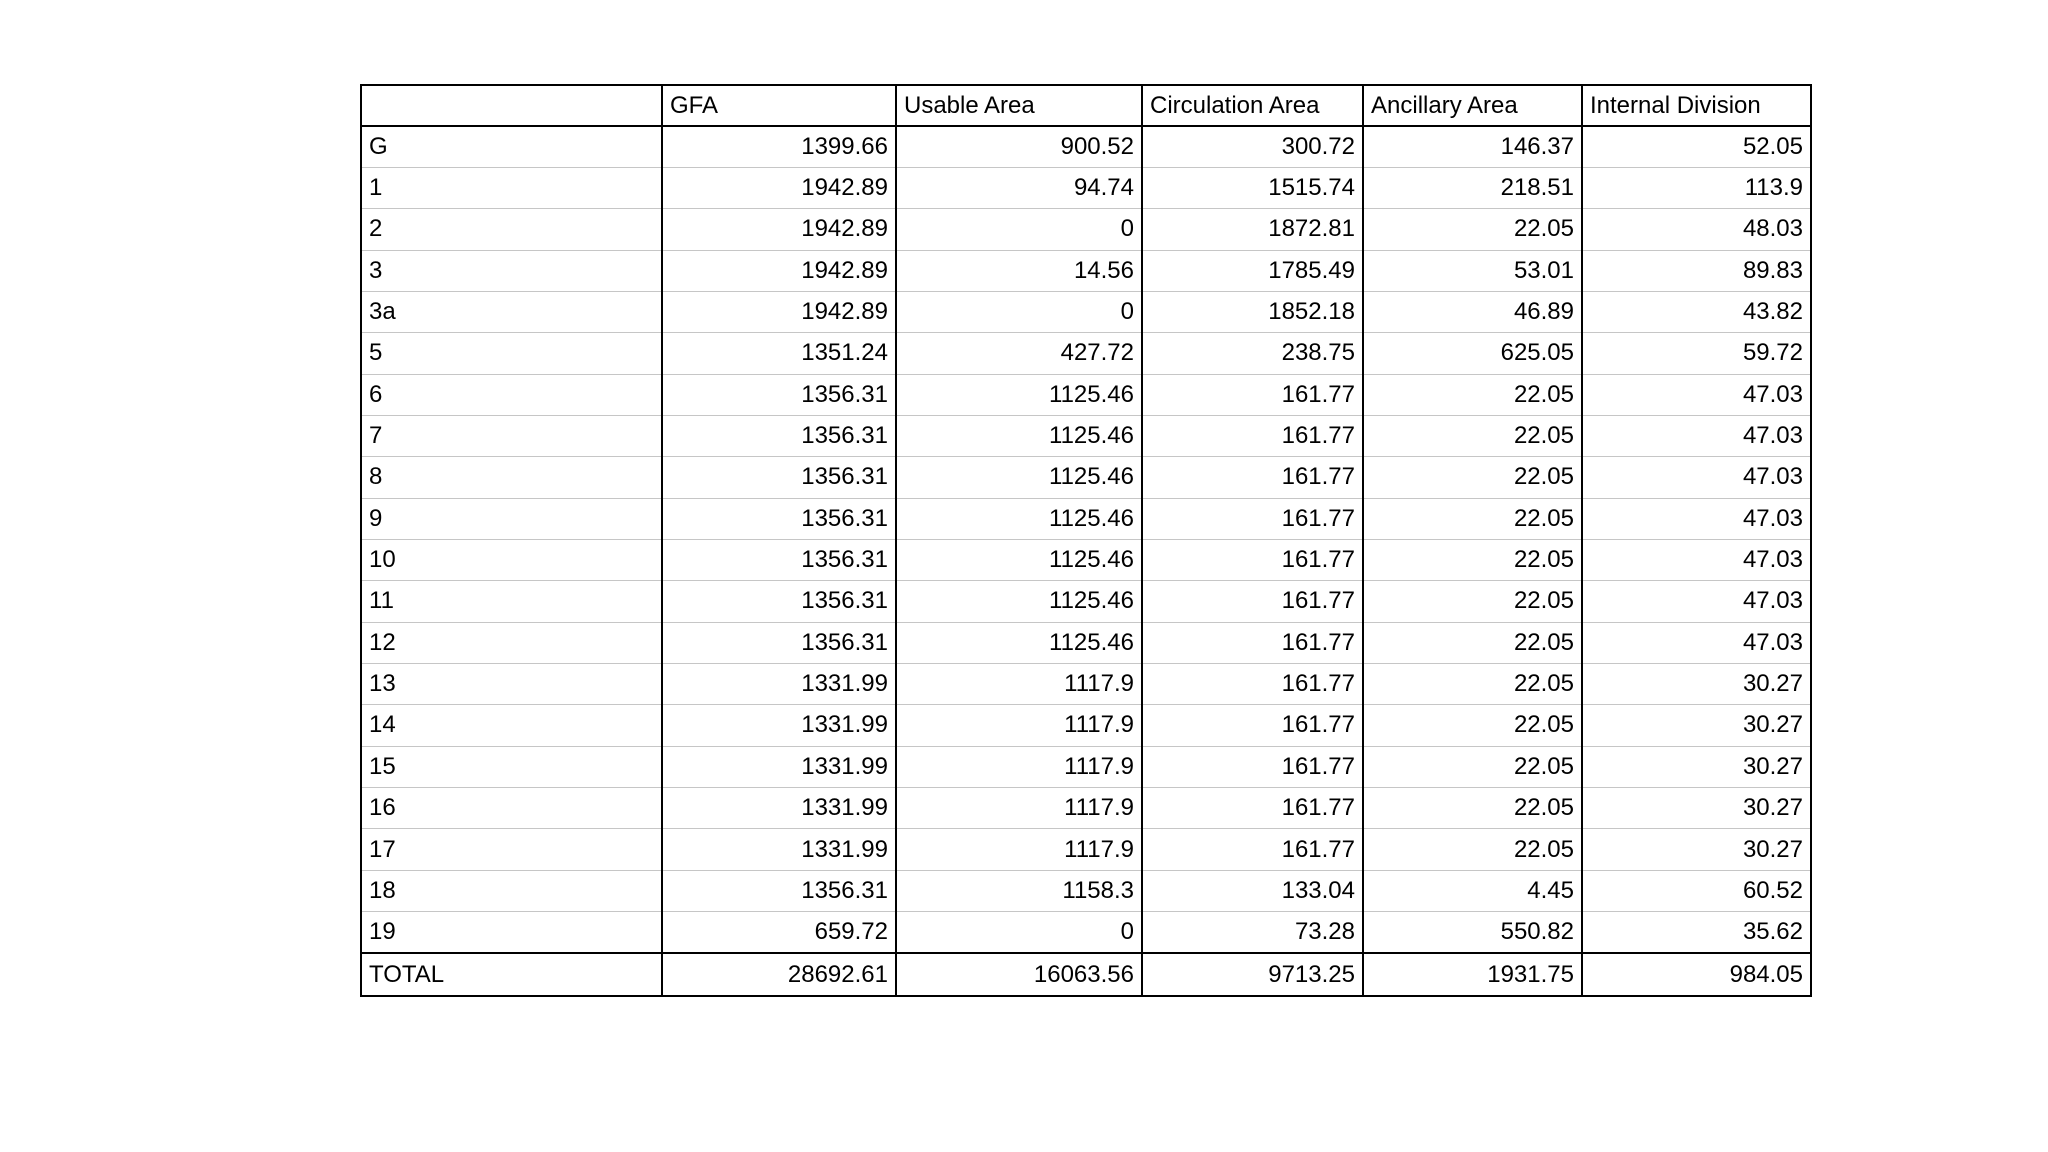 This screenshot has width=2048, height=1152. Describe the element at coordinates (1252, 353) in the screenshot. I see `cell-value: 238.75` at that location.